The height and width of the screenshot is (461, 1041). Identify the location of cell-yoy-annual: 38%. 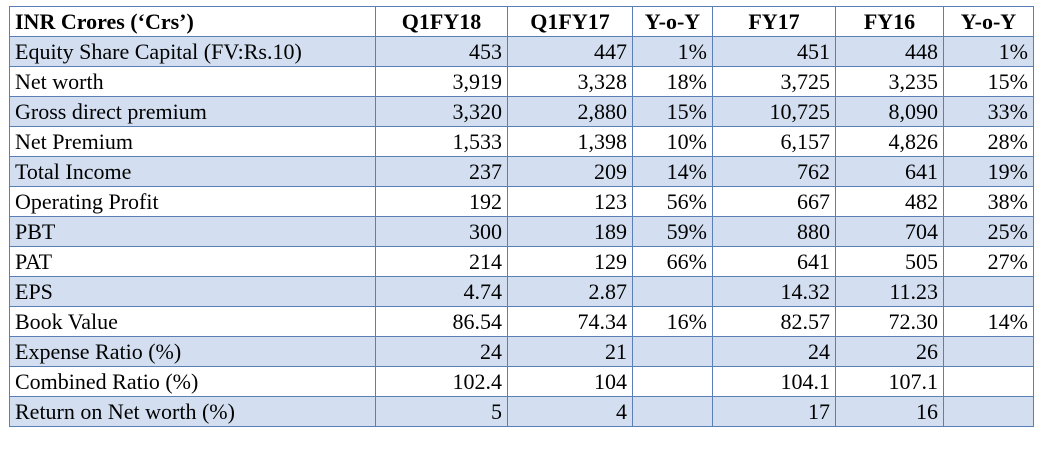
(988, 201).